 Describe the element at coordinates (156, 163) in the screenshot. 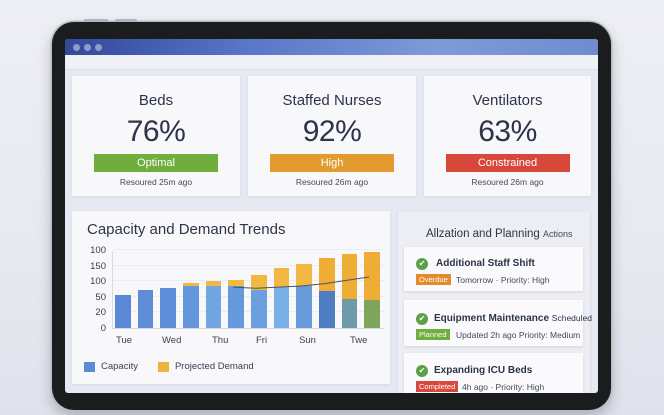

I see `status-badge: Optimal` at that location.